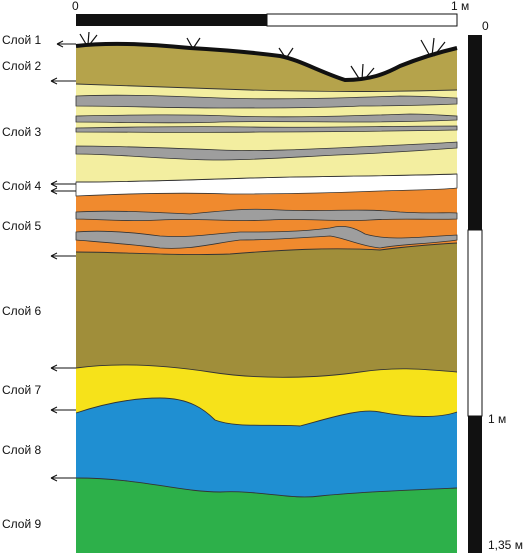 The width and height of the screenshot is (532, 553). I want to click on layer-9-green, so click(266, 515).